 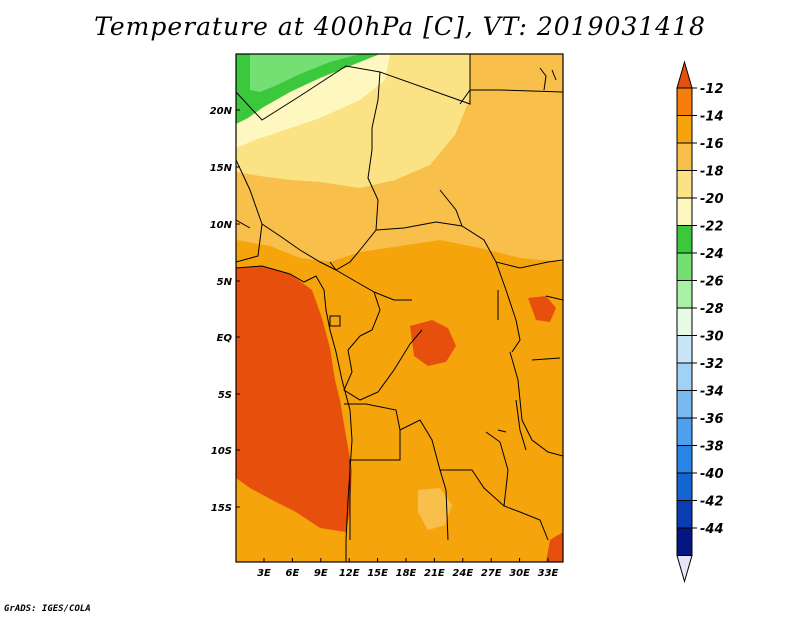 I want to click on colorbar-label: -36, so click(x=712, y=419).